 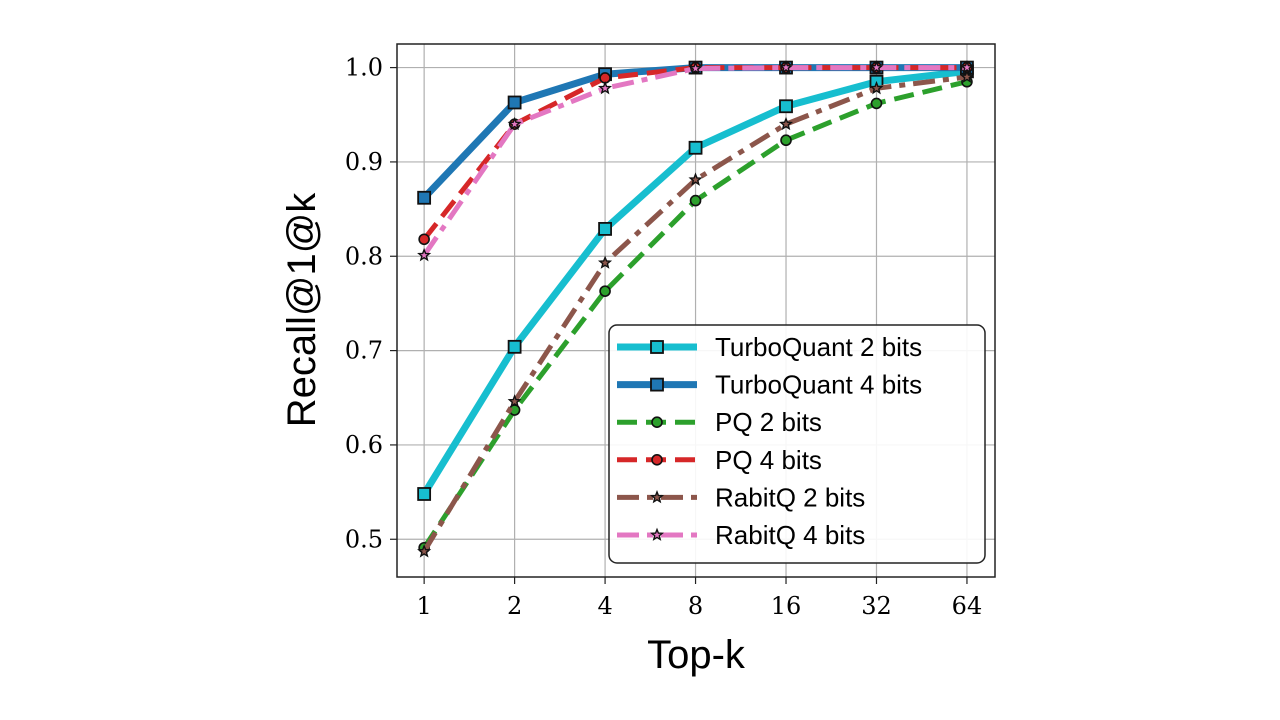 What do you see at coordinates (302, 310) in the screenshot?
I see `y-axis-label: Recall@1@k` at bounding box center [302, 310].